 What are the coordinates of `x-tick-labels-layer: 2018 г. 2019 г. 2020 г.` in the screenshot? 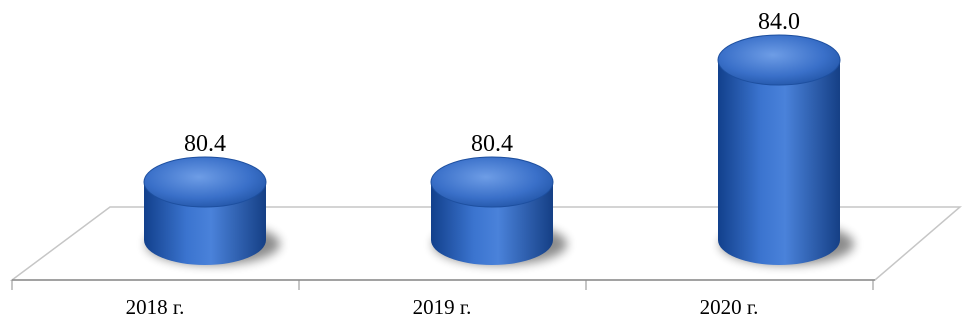 It's located at (442, 307).